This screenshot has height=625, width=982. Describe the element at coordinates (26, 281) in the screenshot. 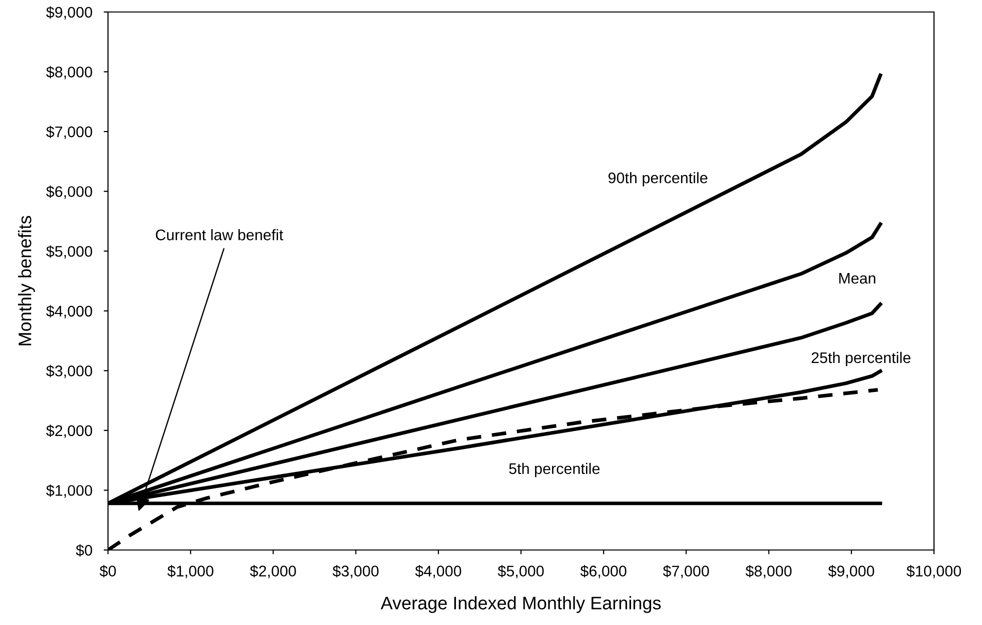

I see `y-axis-title: Monthly benefits` at that location.